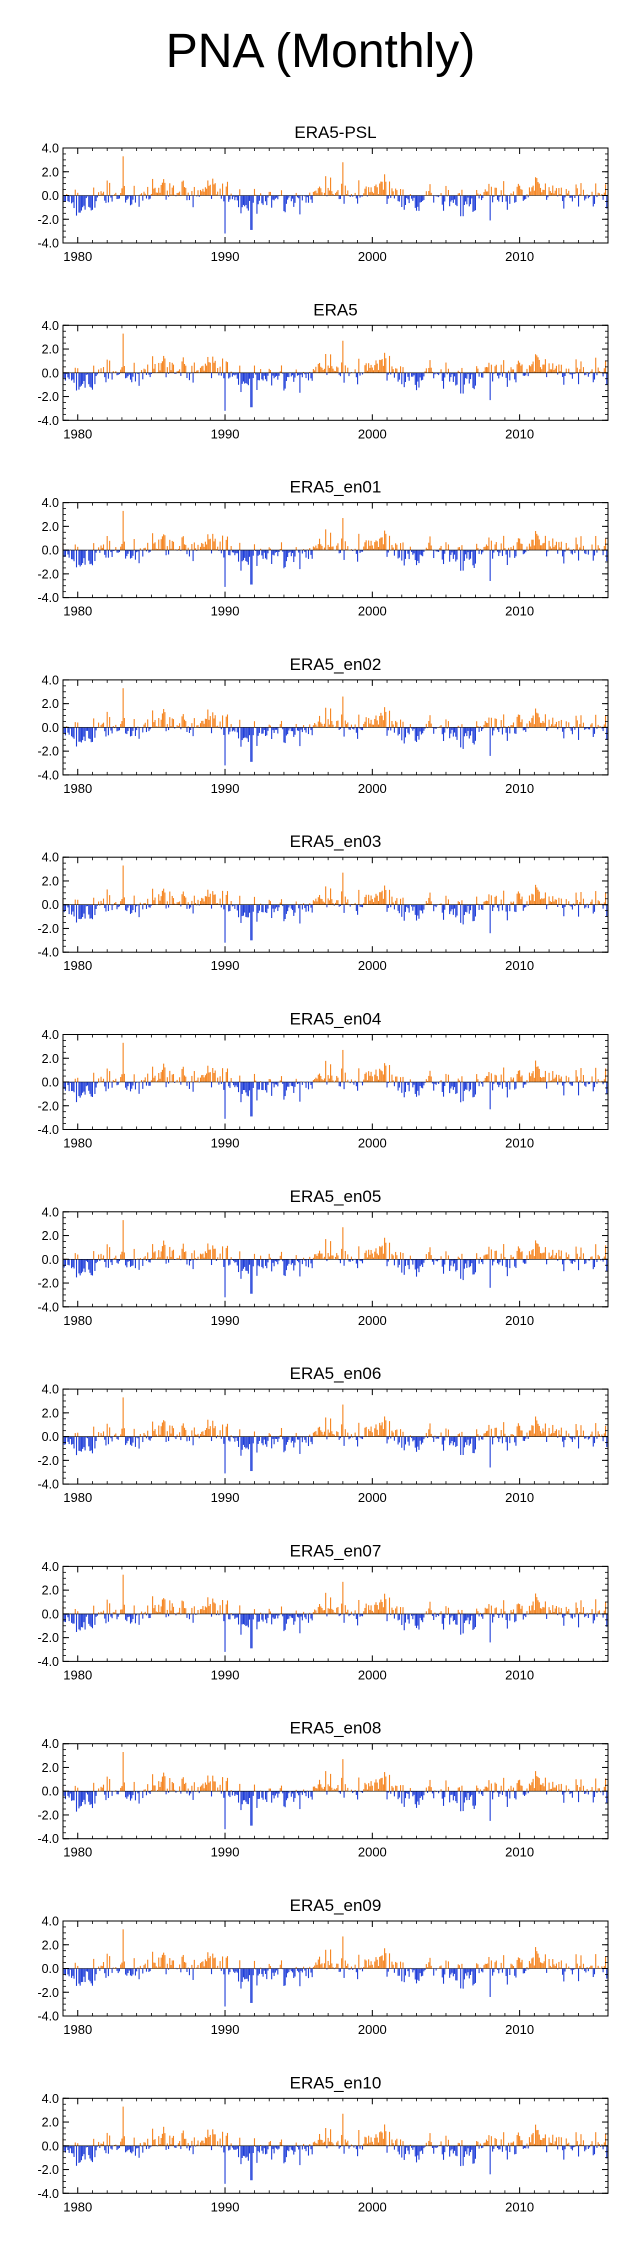 The height and width of the screenshot is (2258, 641). I want to click on y-tick-label: 4.0, so click(50, 1212).